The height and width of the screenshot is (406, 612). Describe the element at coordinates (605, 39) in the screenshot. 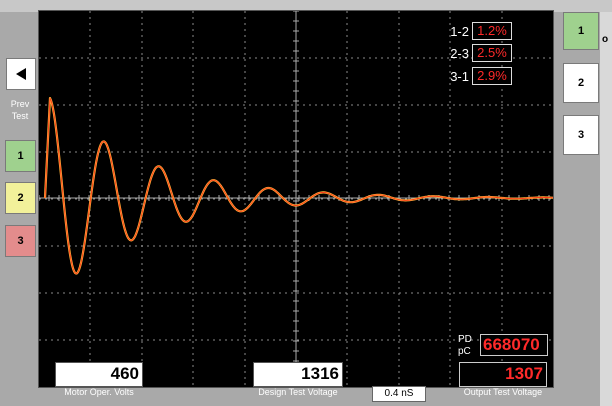

I see `edge-glyph: o` at that location.